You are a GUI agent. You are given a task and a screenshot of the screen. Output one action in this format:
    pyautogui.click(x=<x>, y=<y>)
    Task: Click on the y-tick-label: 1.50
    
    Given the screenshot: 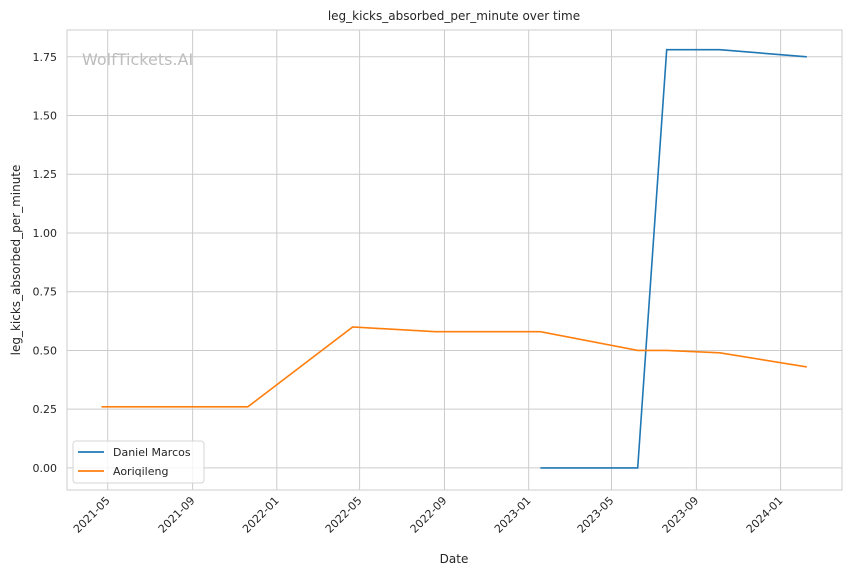 What is the action you would take?
    pyautogui.click(x=45, y=116)
    